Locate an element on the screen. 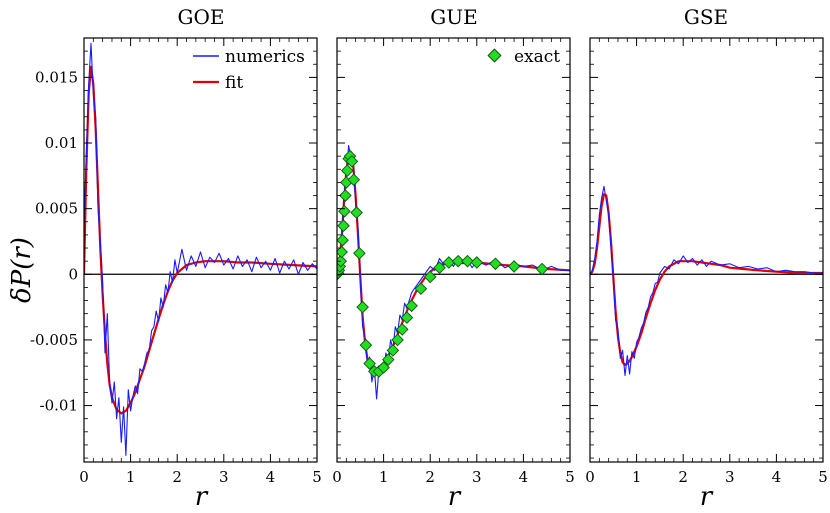  x-tick-label-goe: 2 is located at coordinates (177, 477).